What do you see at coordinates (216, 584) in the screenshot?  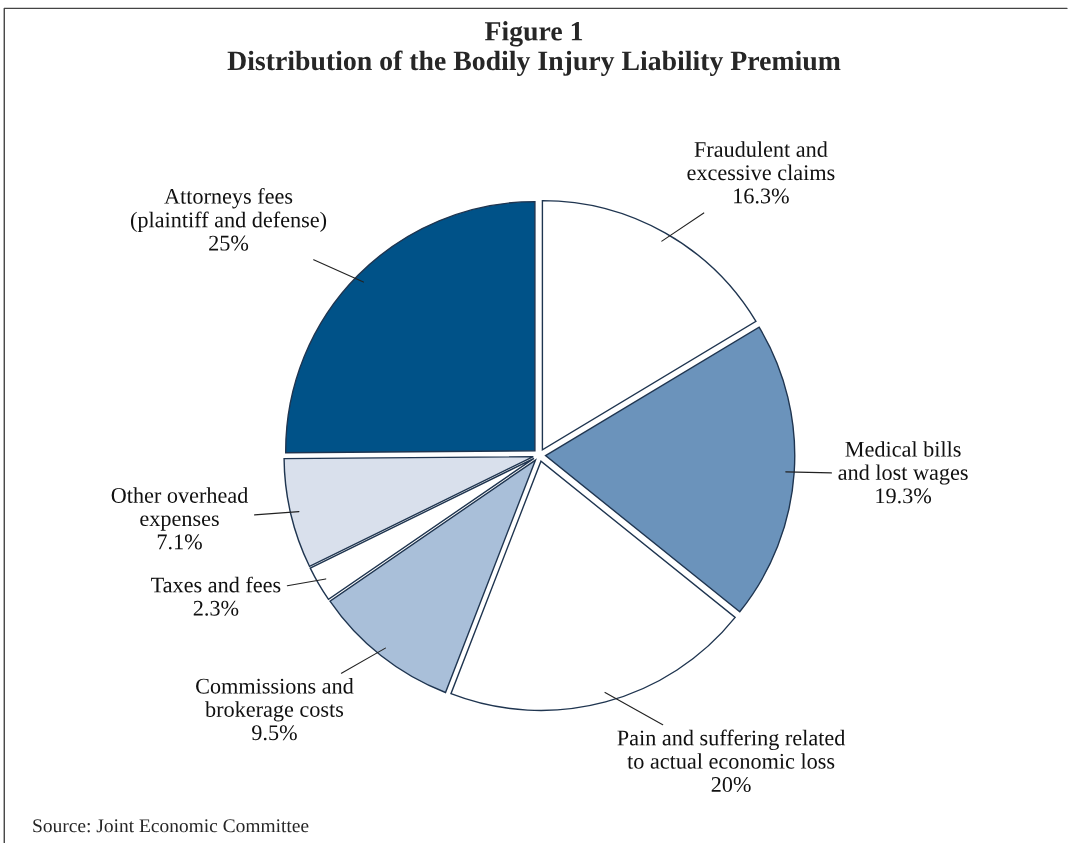 I see `slice-label: Taxes and fees` at bounding box center [216, 584].